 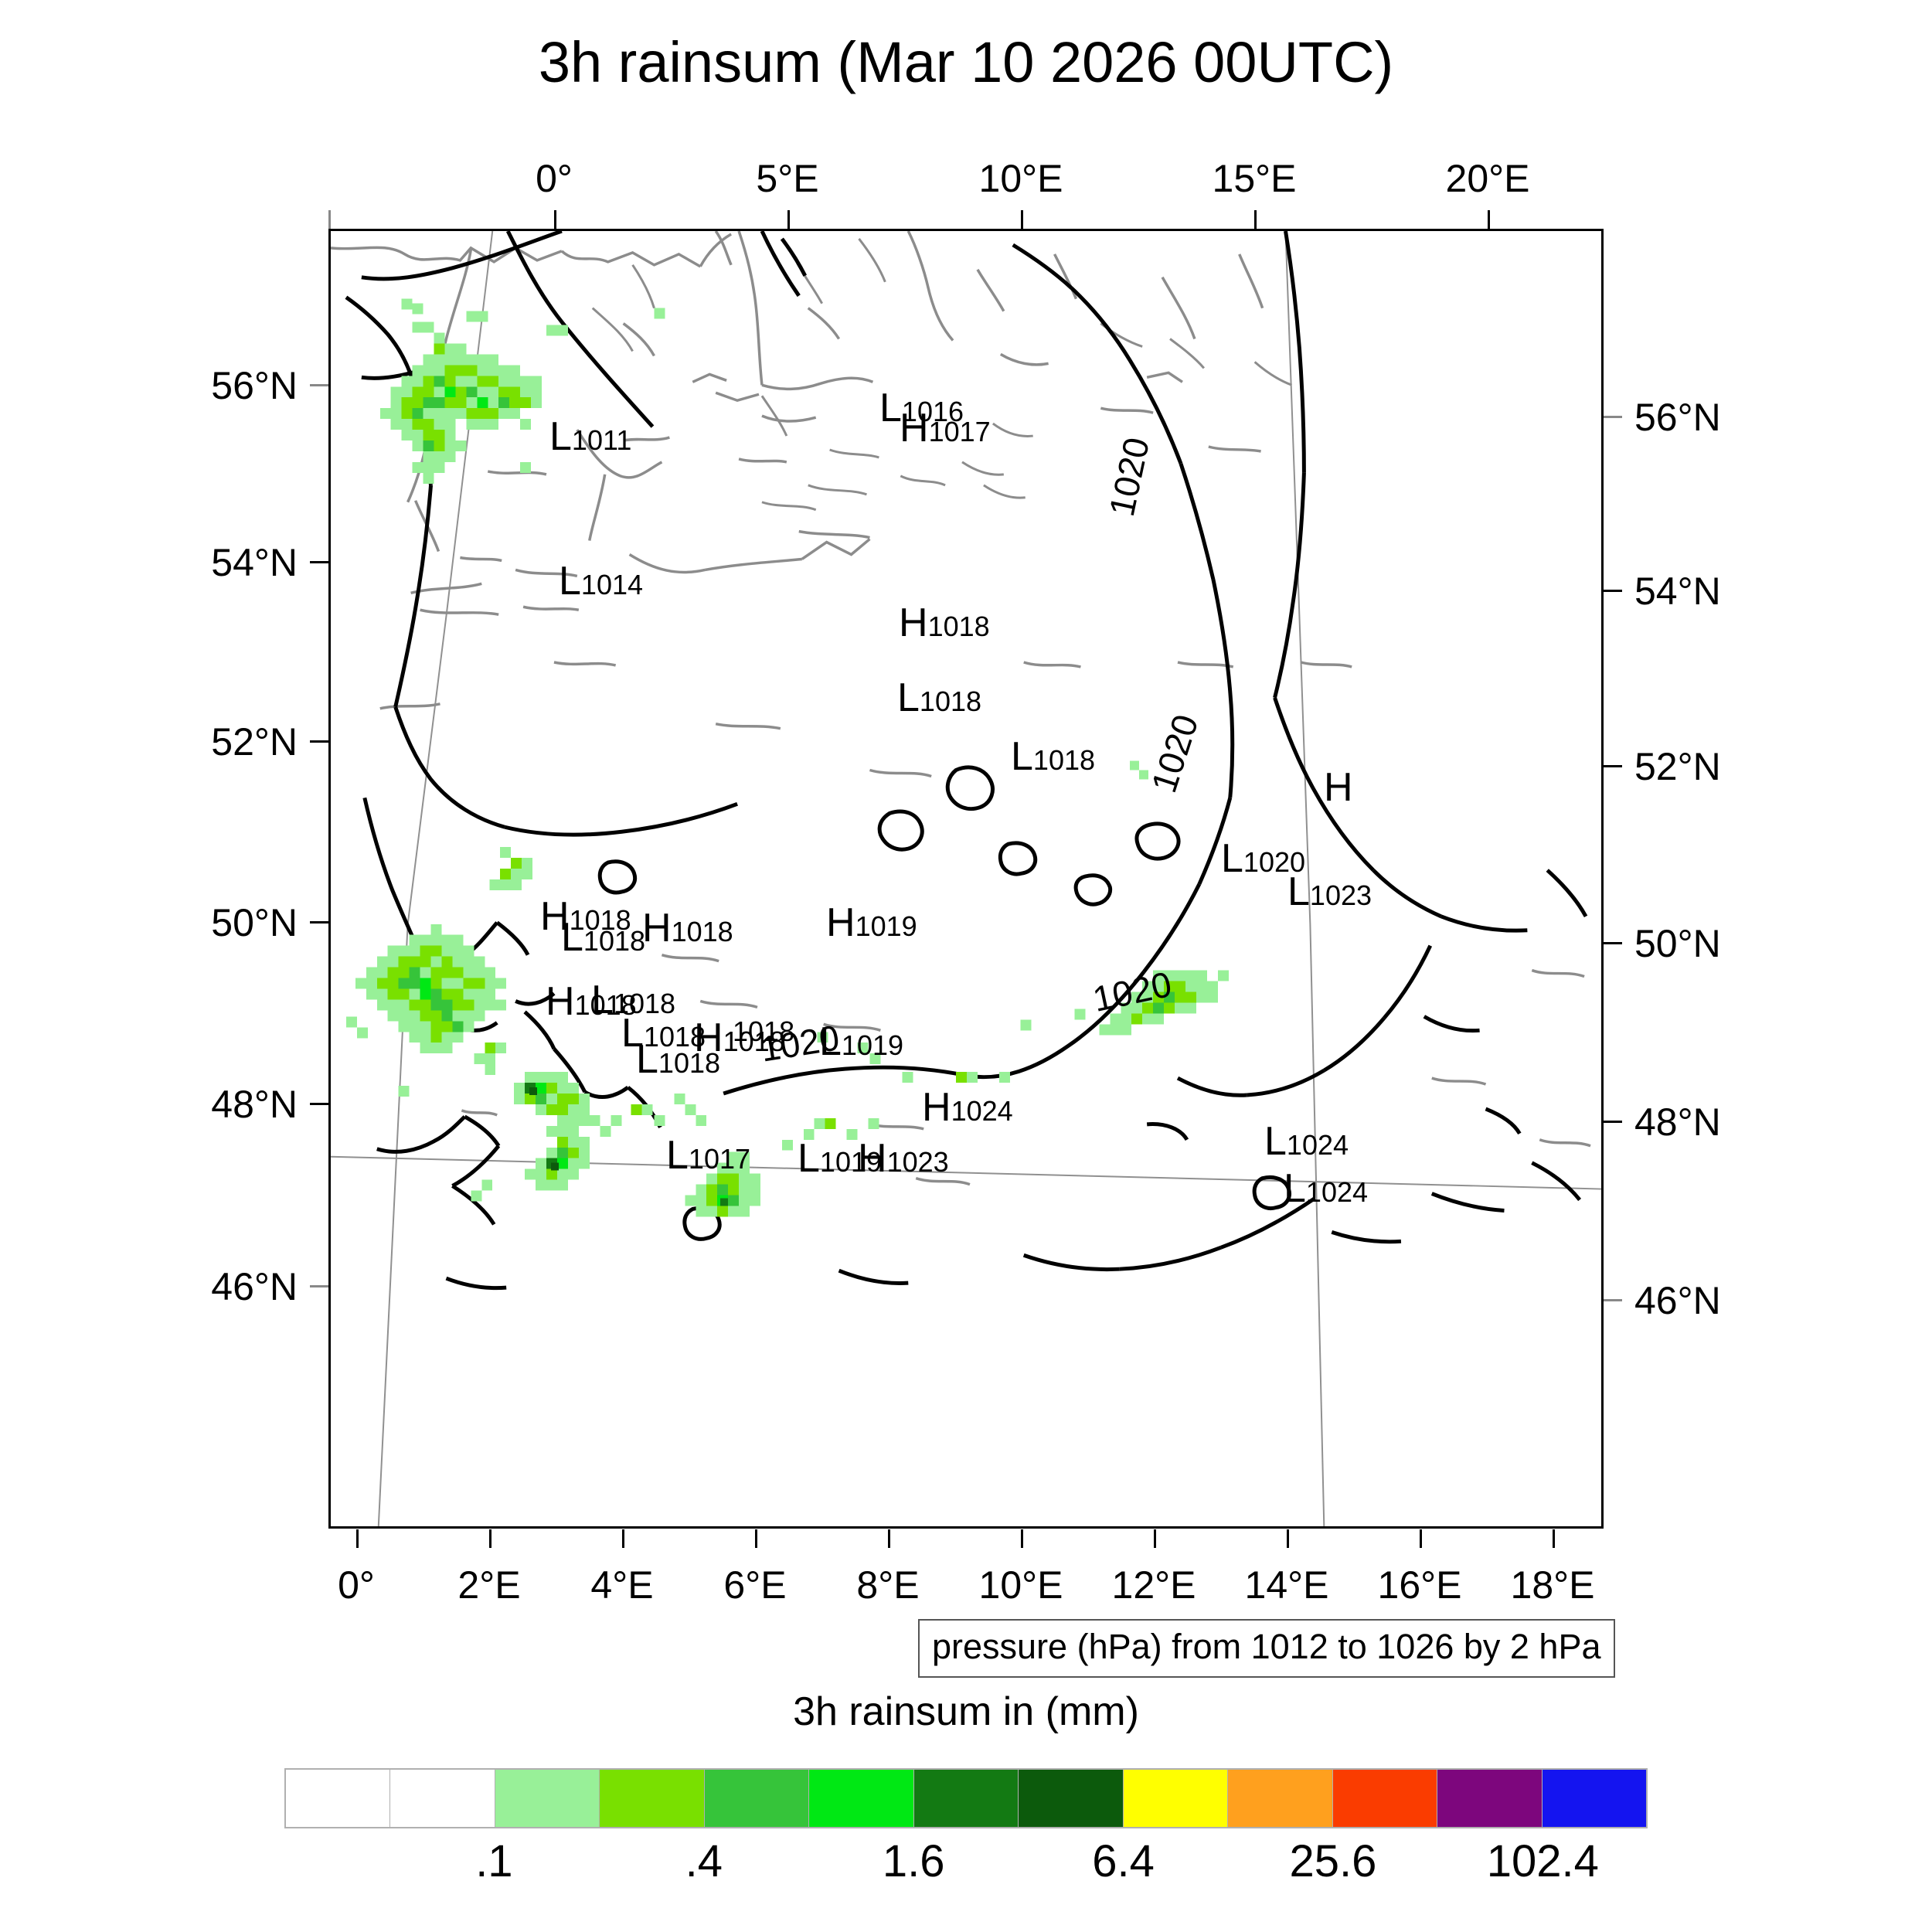 What do you see at coordinates (494, 1861) in the screenshot?
I see `colorbar-tick-label: .1` at bounding box center [494, 1861].